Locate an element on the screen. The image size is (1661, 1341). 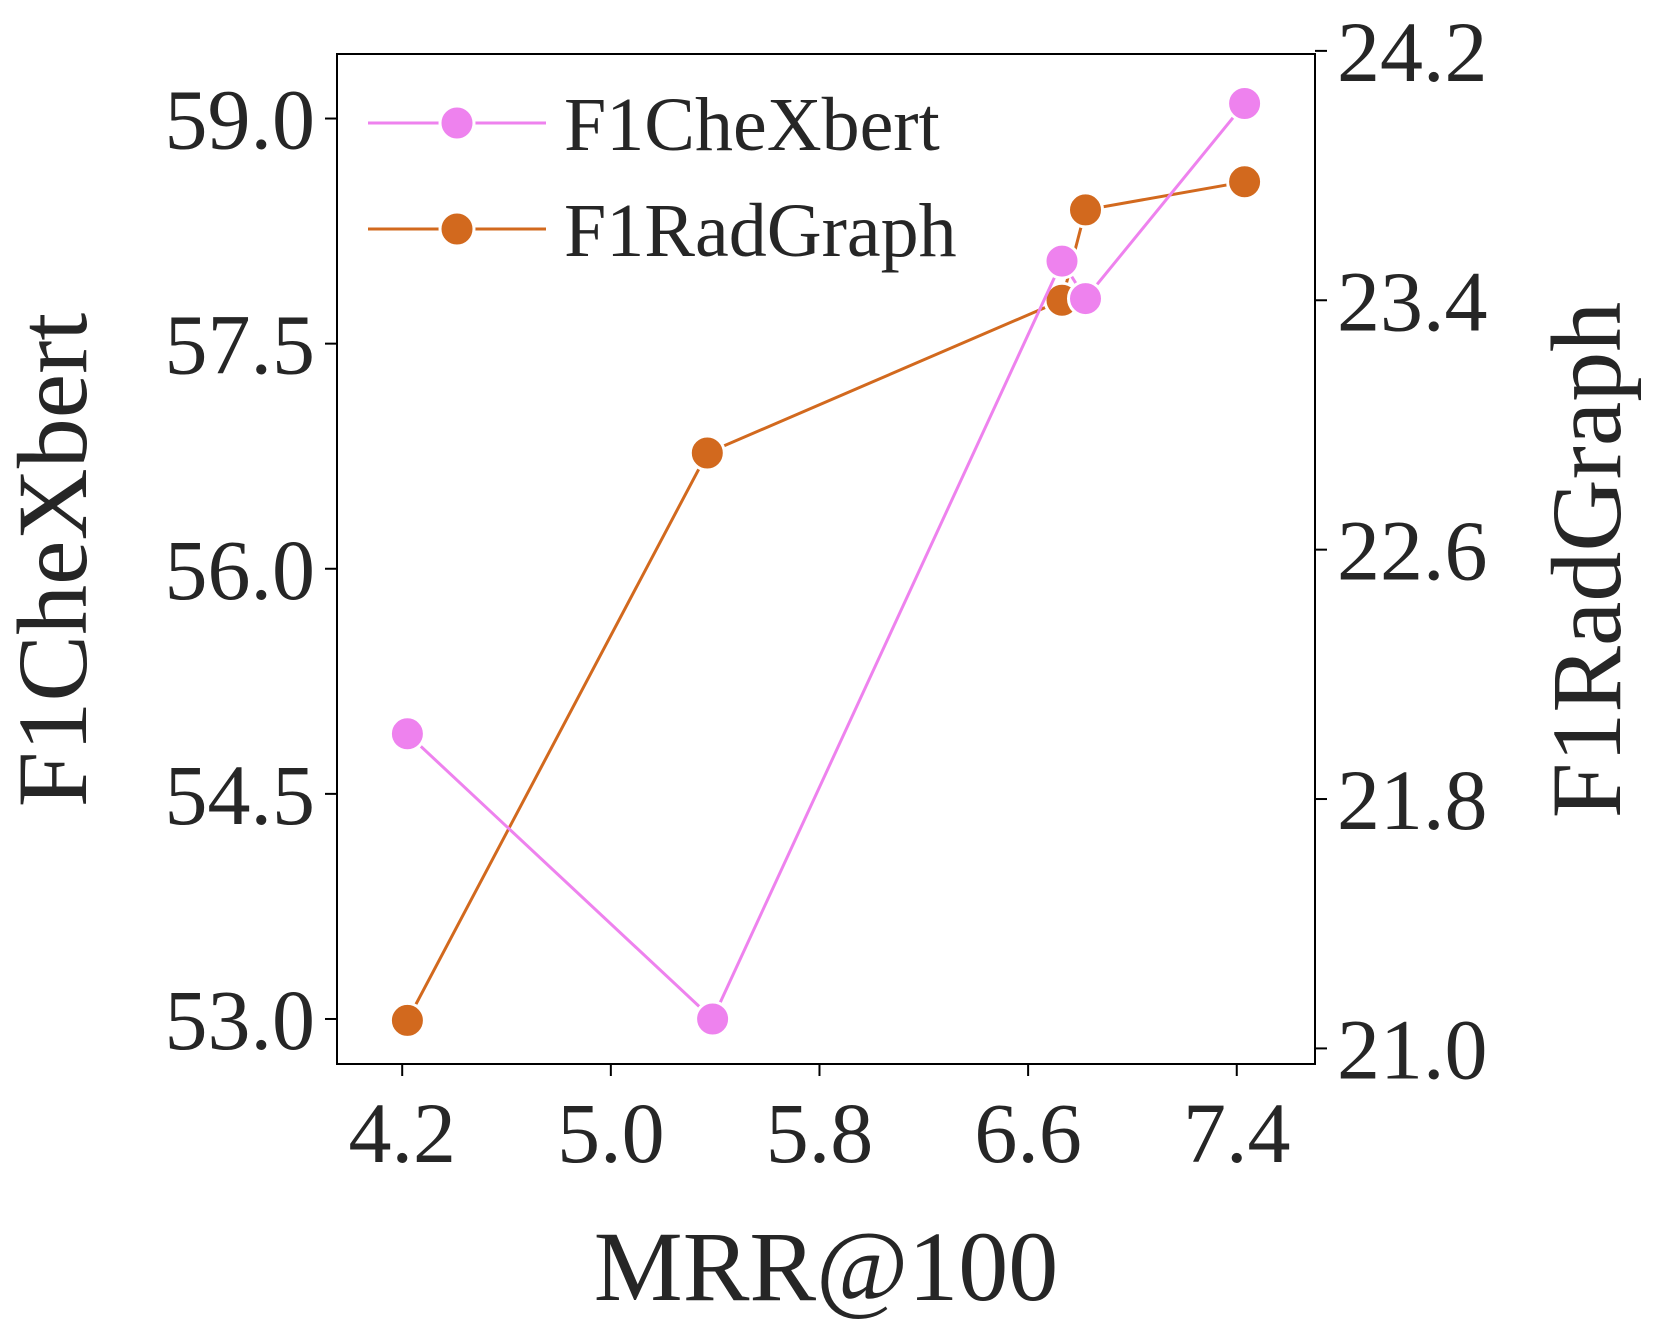
x-axis-label: MRR@100 is located at coordinates (826, 1266).